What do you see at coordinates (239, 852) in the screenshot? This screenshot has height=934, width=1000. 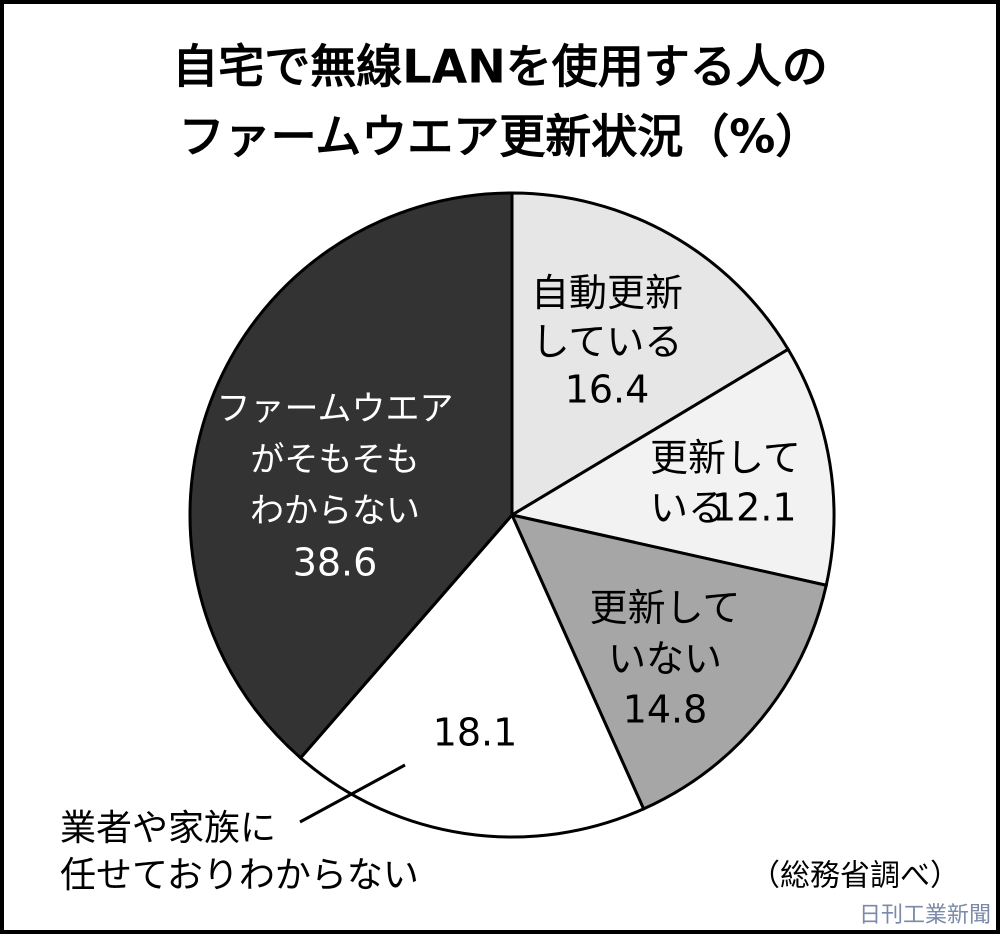 I see `slice-label: 業者や家族に任せておりわからない` at bounding box center [239, 852].